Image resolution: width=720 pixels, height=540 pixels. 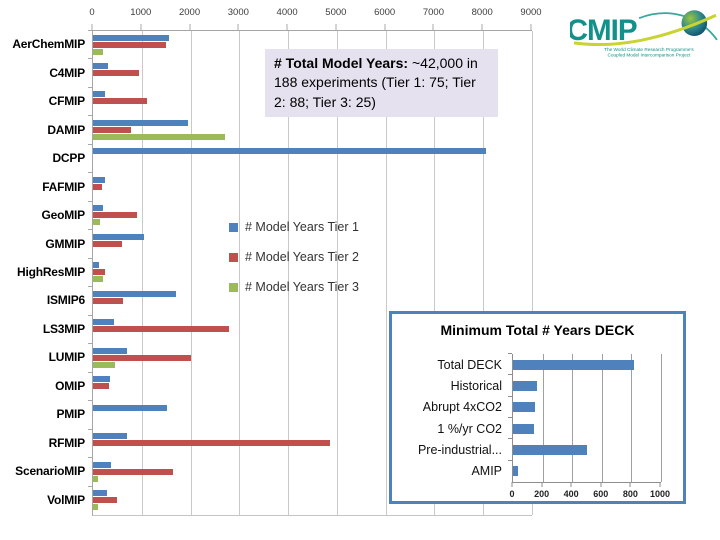 What do you see at coordinates (310, 215) in the screenshot?
I see `bar-group-geomip` at bounding box center [310, 215].